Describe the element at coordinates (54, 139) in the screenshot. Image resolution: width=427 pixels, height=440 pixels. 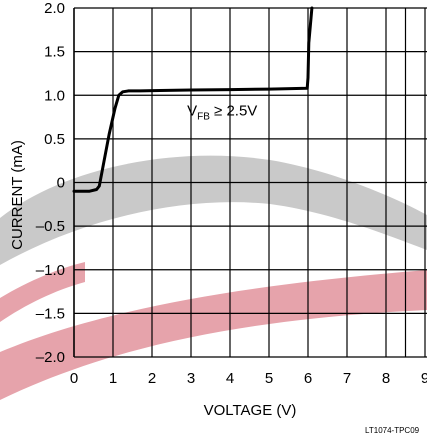
I see `y-tick-label: 0.5` at that location.